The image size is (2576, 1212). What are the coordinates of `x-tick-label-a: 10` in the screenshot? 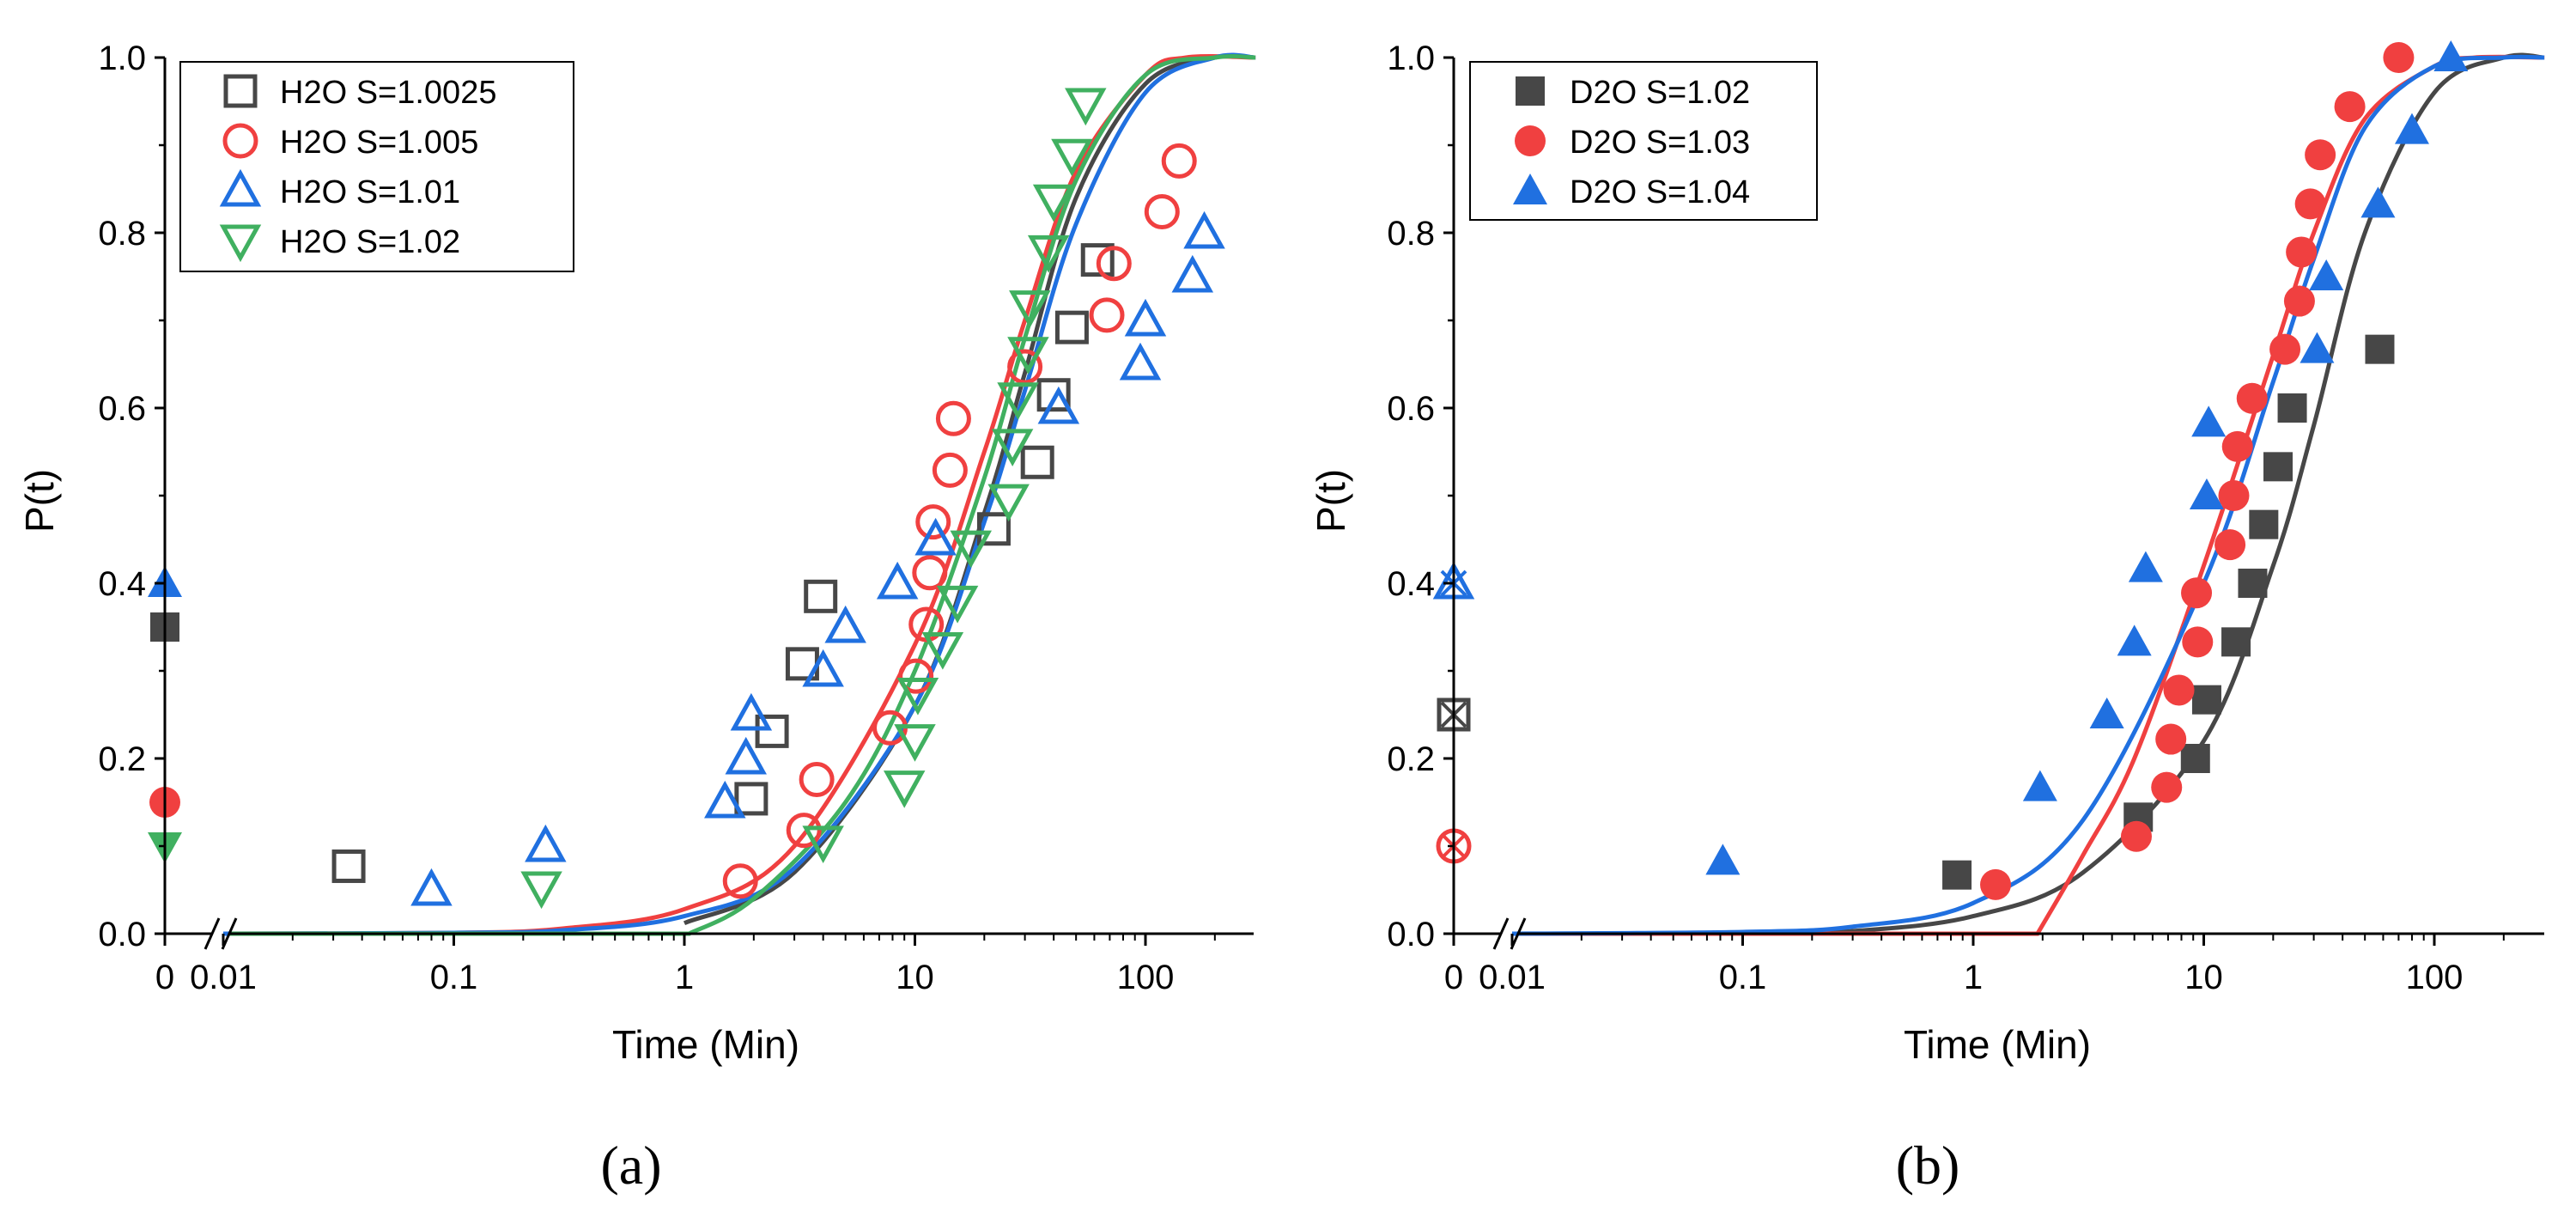 It's located at (915, 978).